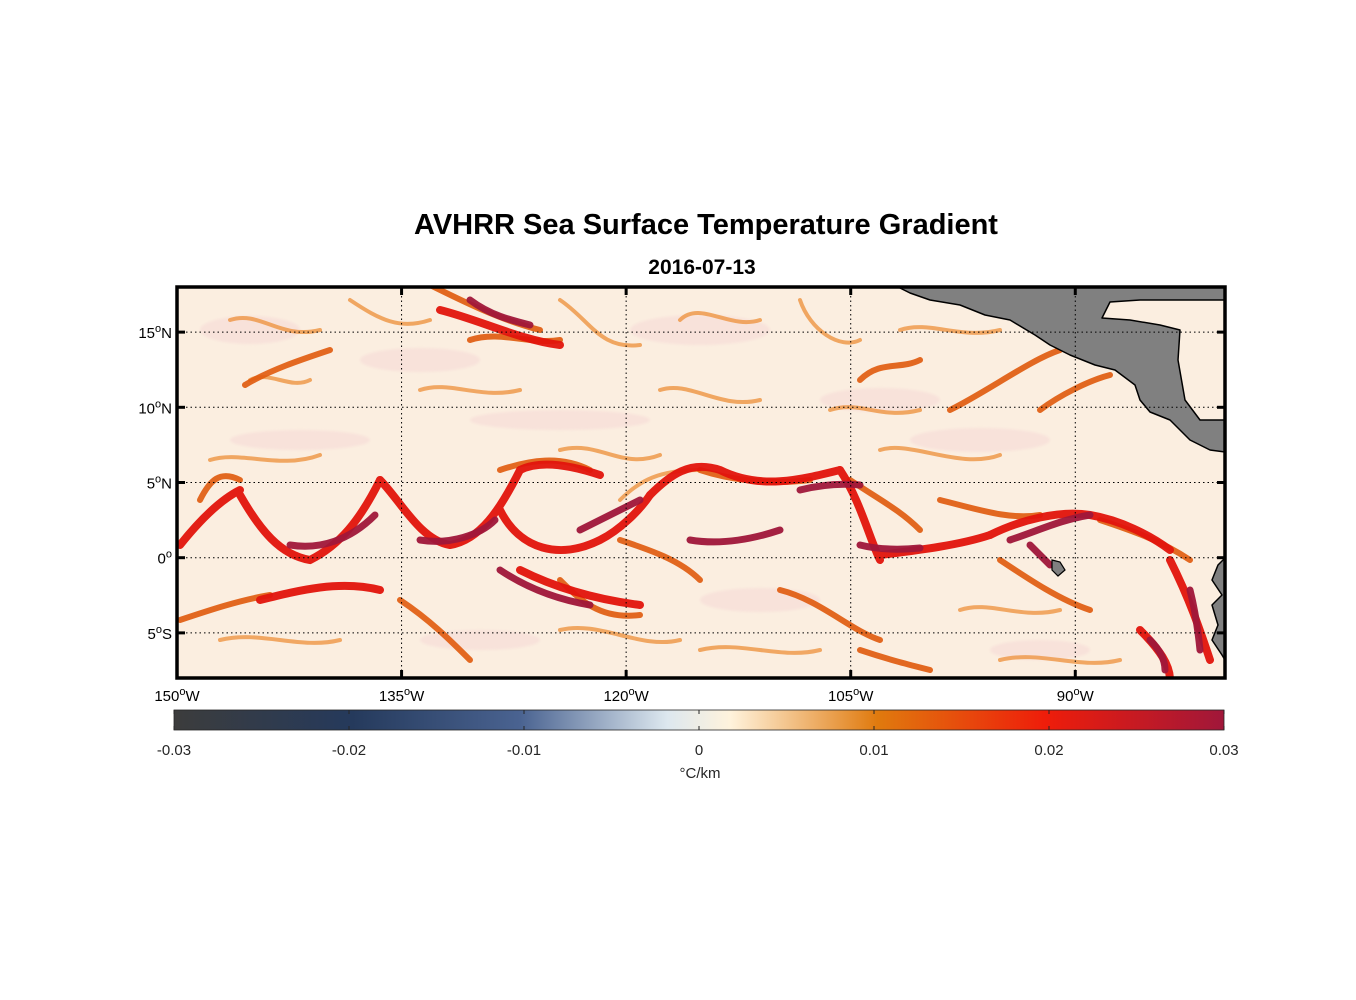 This screenshot has width=1356, height=1000. Describe the element at coordinates (174, 750) in the screenshot. I see `colorbar-tick-label: -0.03` at that location.